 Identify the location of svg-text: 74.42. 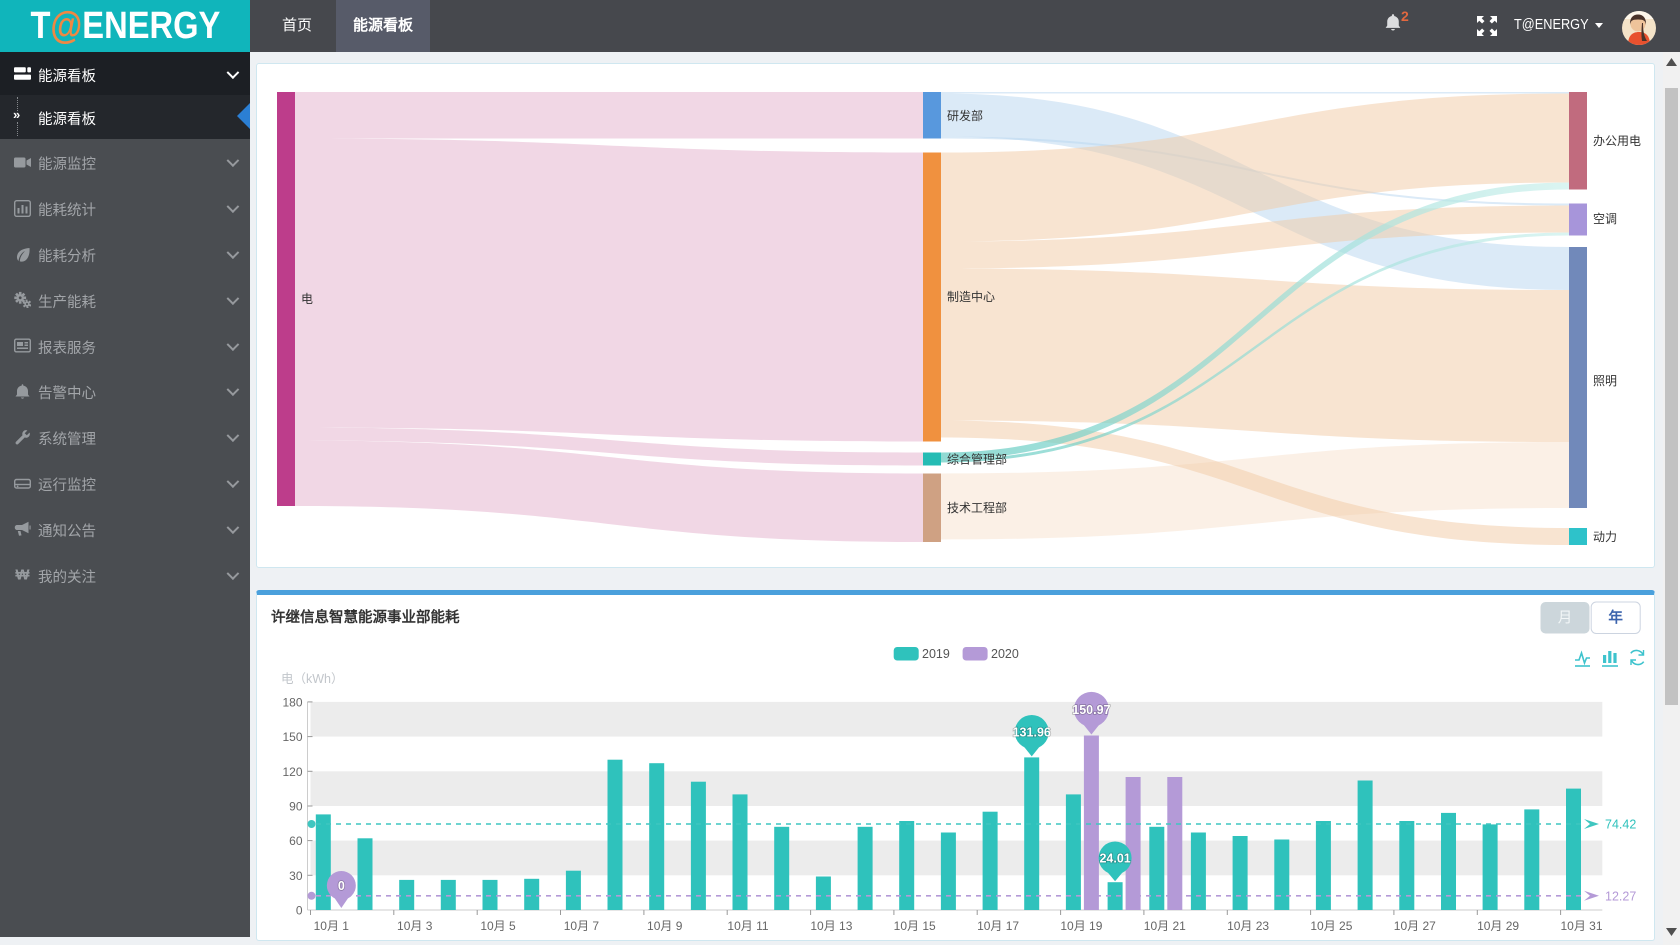
(1620, 825).